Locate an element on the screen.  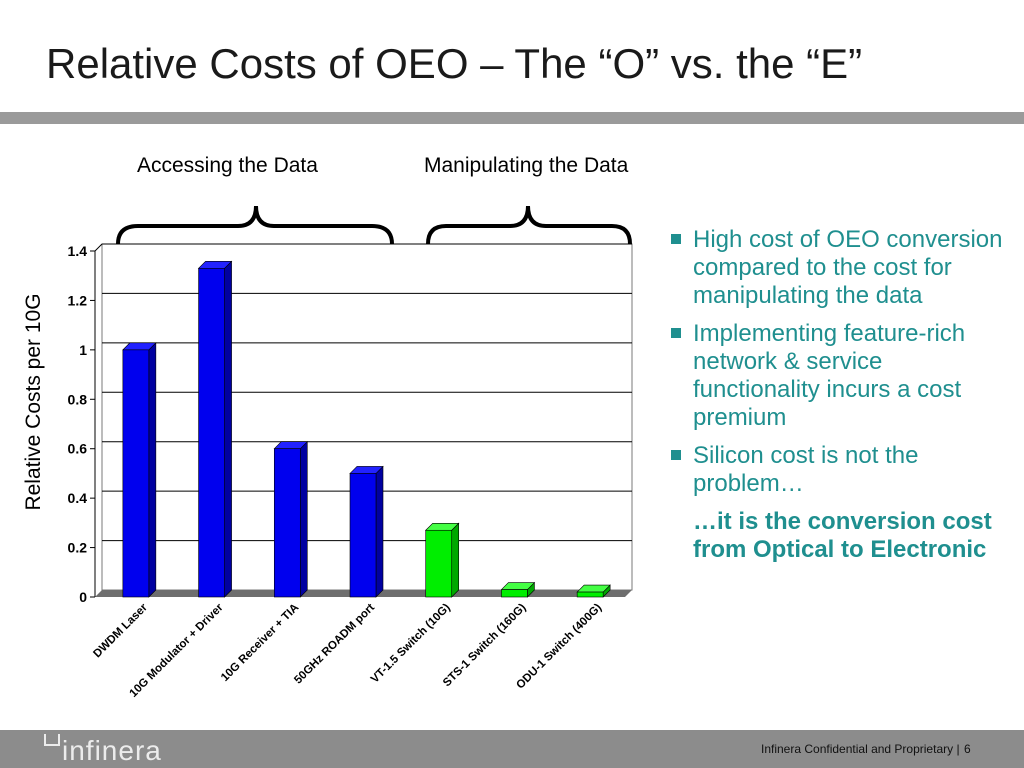
section-label-manipulating: Manipulating the Data is located at coordinates (526, 165).